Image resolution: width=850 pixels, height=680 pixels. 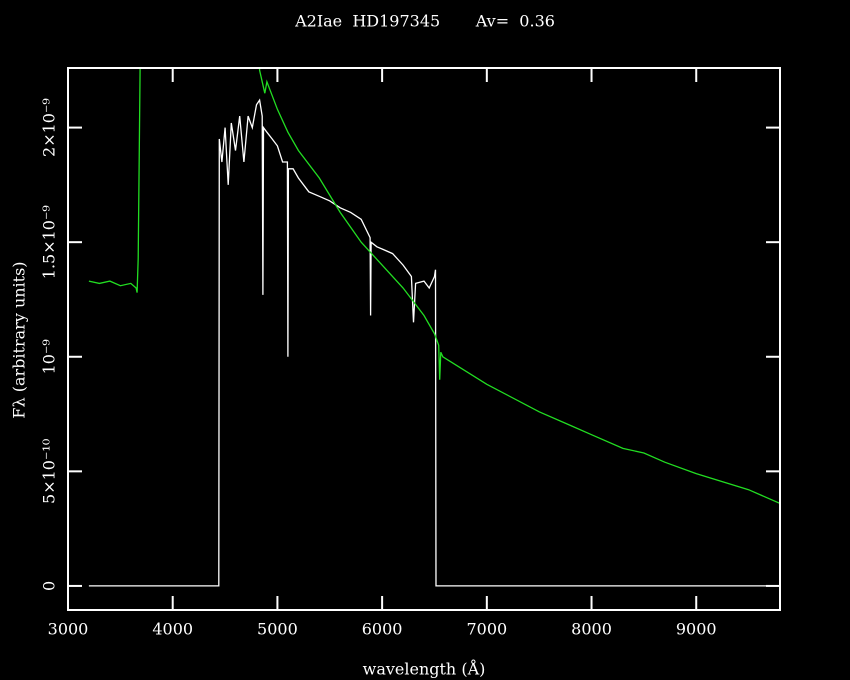 What do you see at coordinates (486, 629) in the screenshot?
I see `x-tick-label: 7000` at bounding box center [486, 629].